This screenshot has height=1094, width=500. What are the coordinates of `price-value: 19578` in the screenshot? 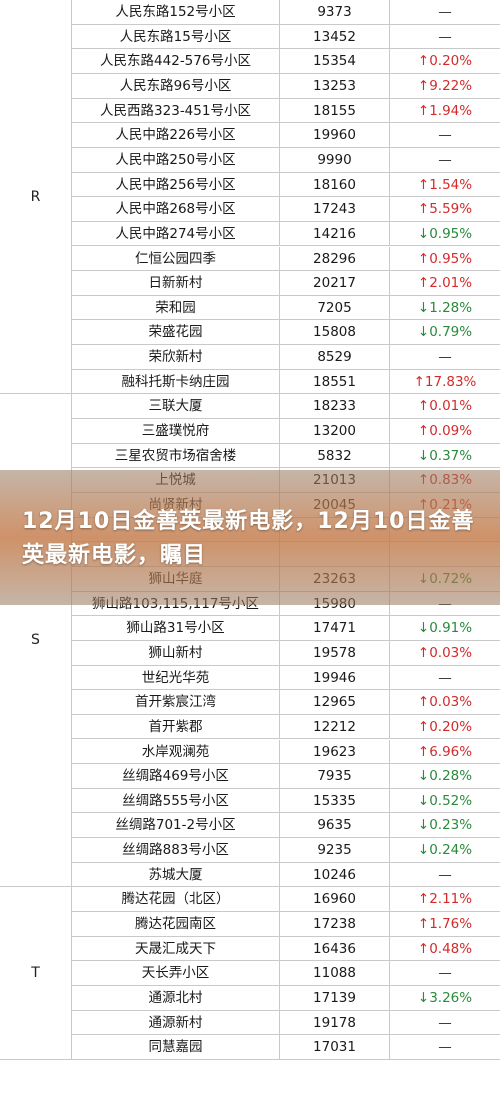 It's located at (335, 652).